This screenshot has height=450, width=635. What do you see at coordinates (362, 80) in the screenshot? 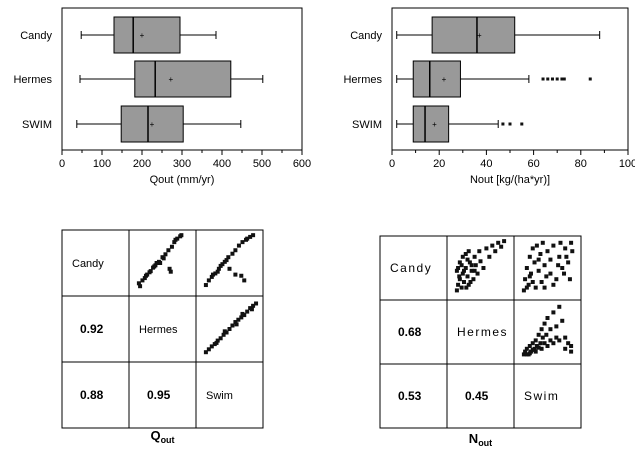
I see `category-label: Hermes` at bounding box center [362, 80].